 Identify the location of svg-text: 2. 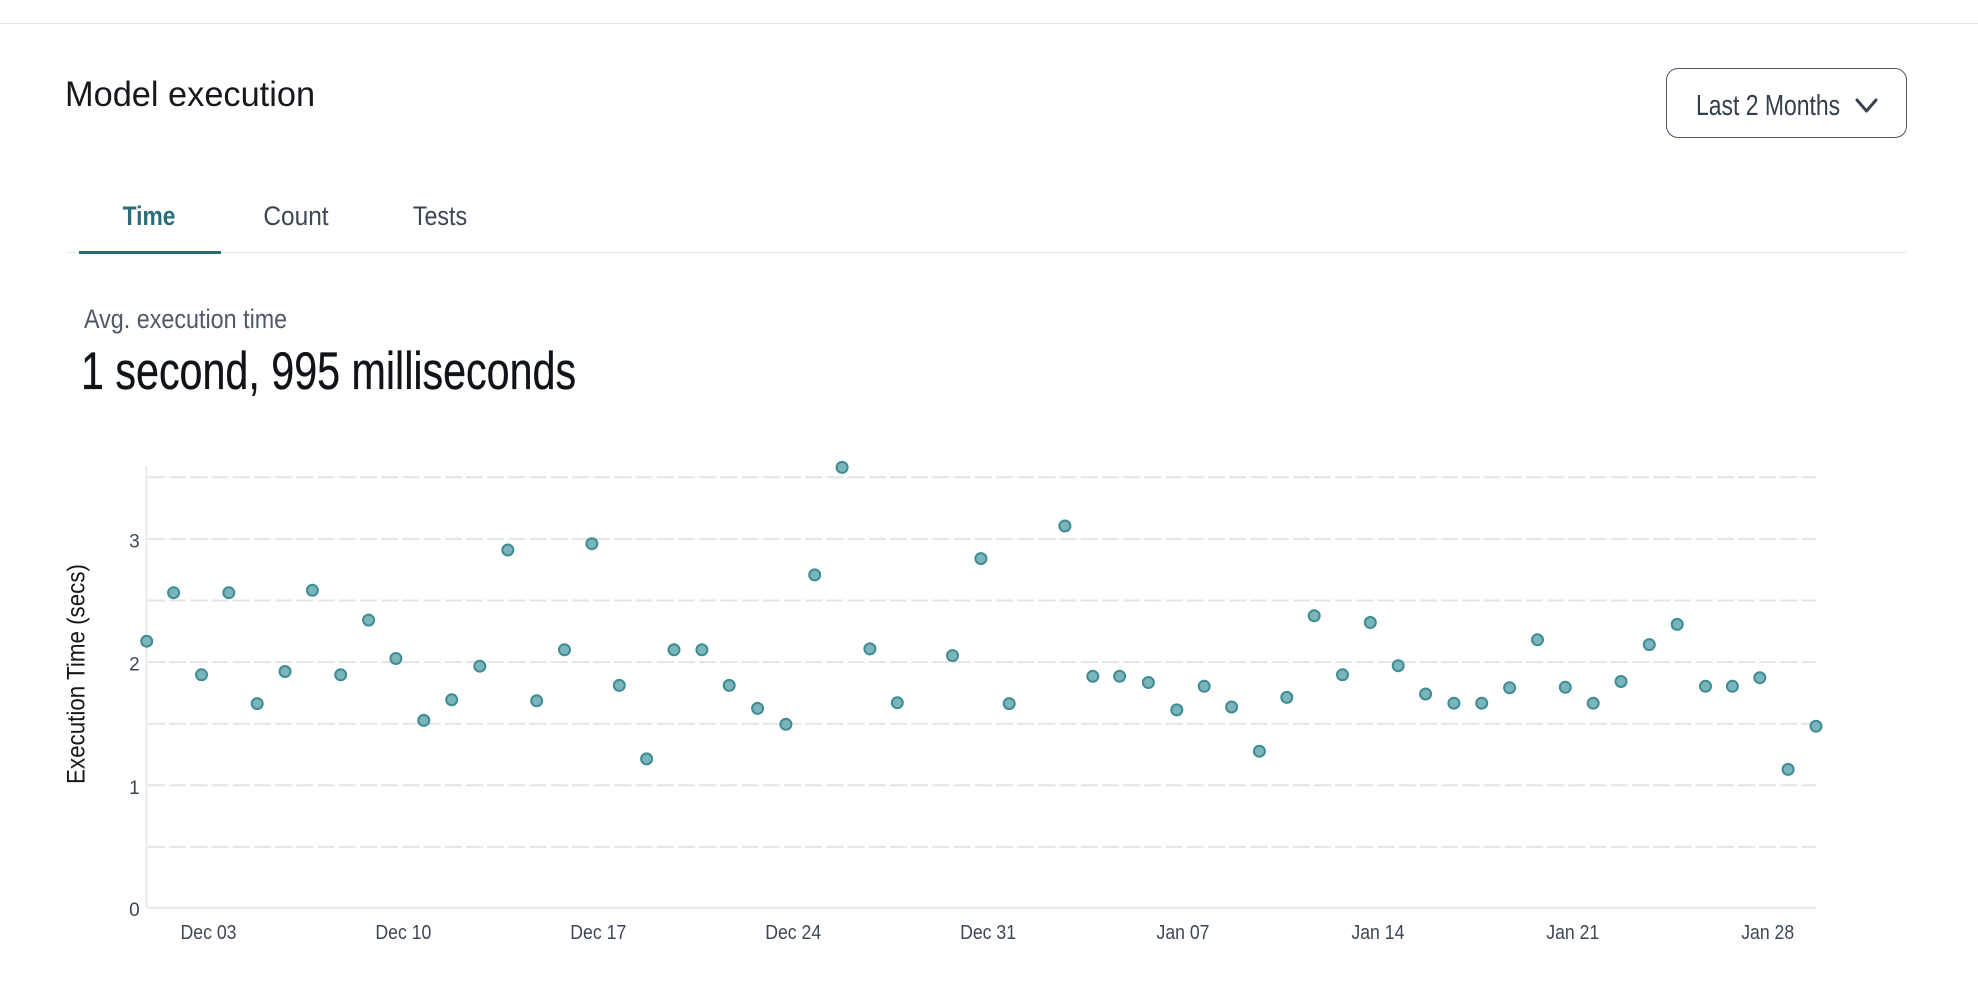
(134, 665).